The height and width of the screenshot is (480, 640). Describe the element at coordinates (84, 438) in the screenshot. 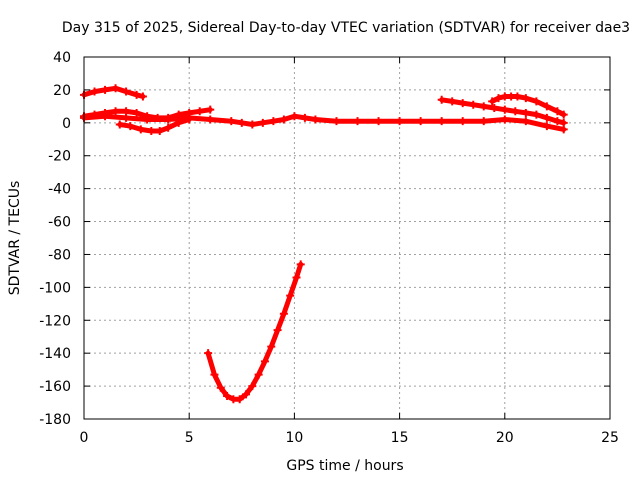

I see `x-tick-label: 0` at that location.